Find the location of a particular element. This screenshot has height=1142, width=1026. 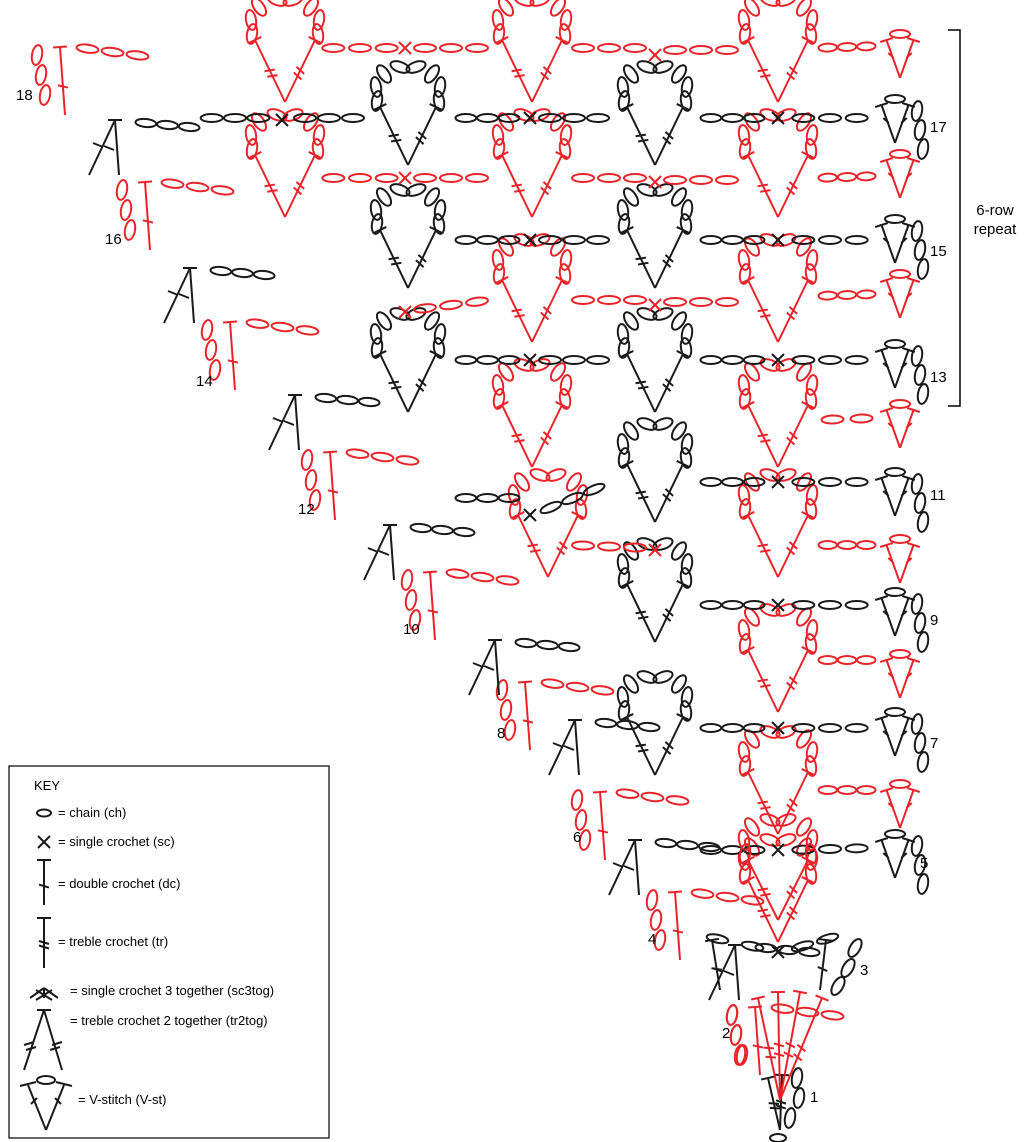

v-stitch is located at coordinates (895, 492).